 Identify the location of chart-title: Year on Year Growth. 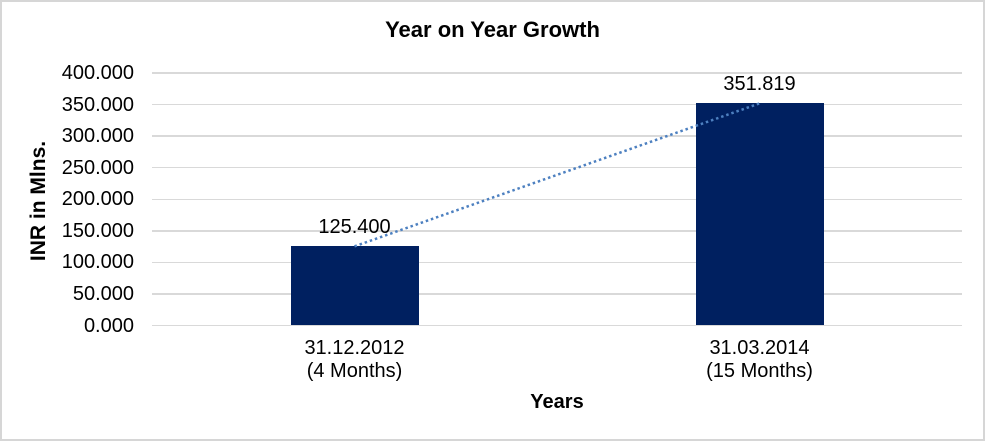
(492, 29).